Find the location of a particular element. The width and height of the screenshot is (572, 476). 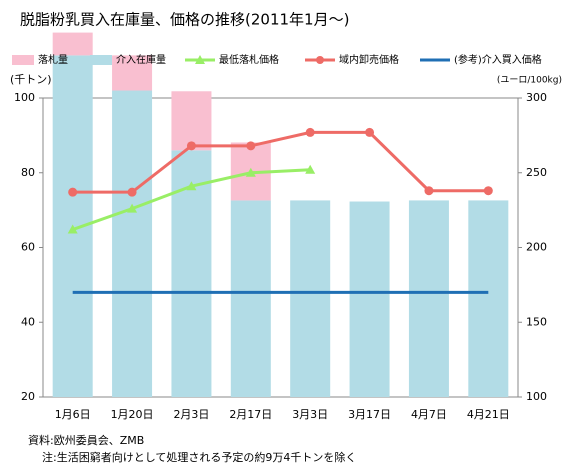

y-tick-label: 80 is located at coordinates (28, 172).